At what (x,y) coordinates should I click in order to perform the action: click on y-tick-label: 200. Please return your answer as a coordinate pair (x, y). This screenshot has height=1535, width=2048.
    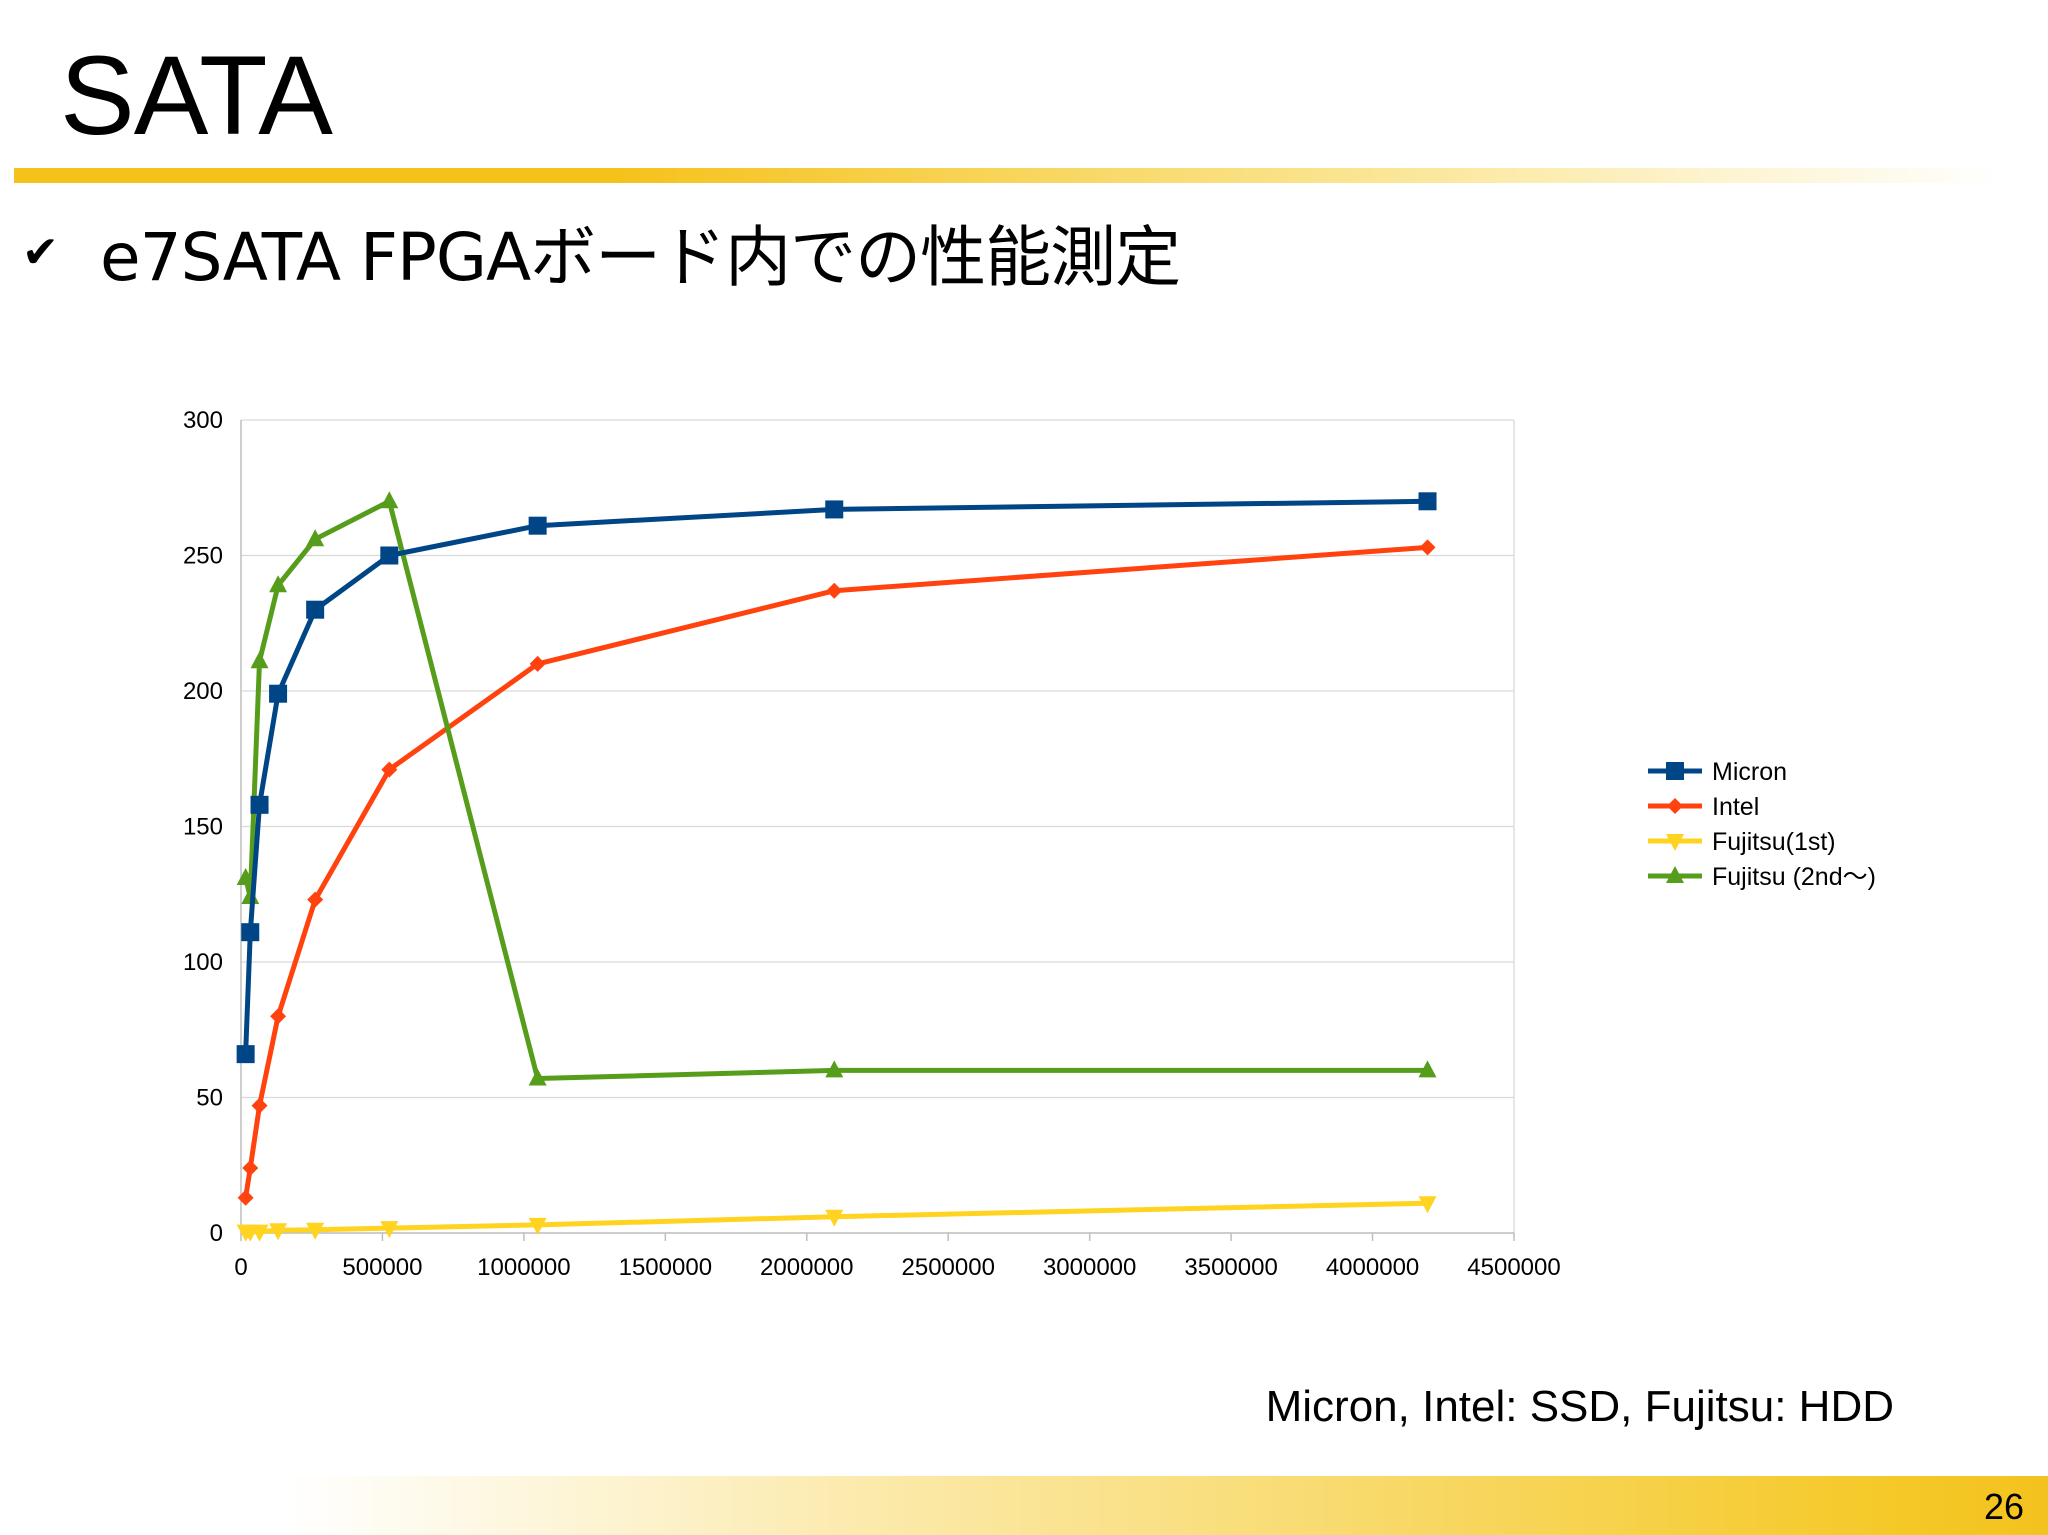
    Looking at the image, I should click on (203, 691).